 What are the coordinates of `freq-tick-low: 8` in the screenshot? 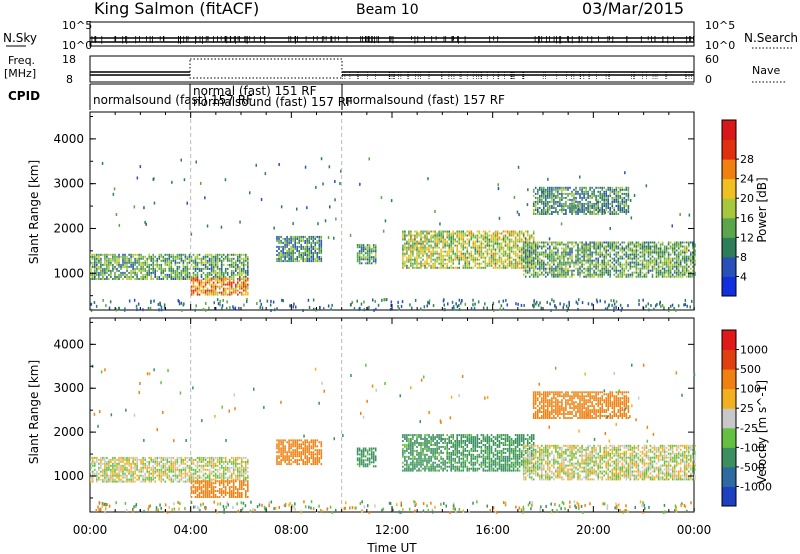 It's located at (69, 79).